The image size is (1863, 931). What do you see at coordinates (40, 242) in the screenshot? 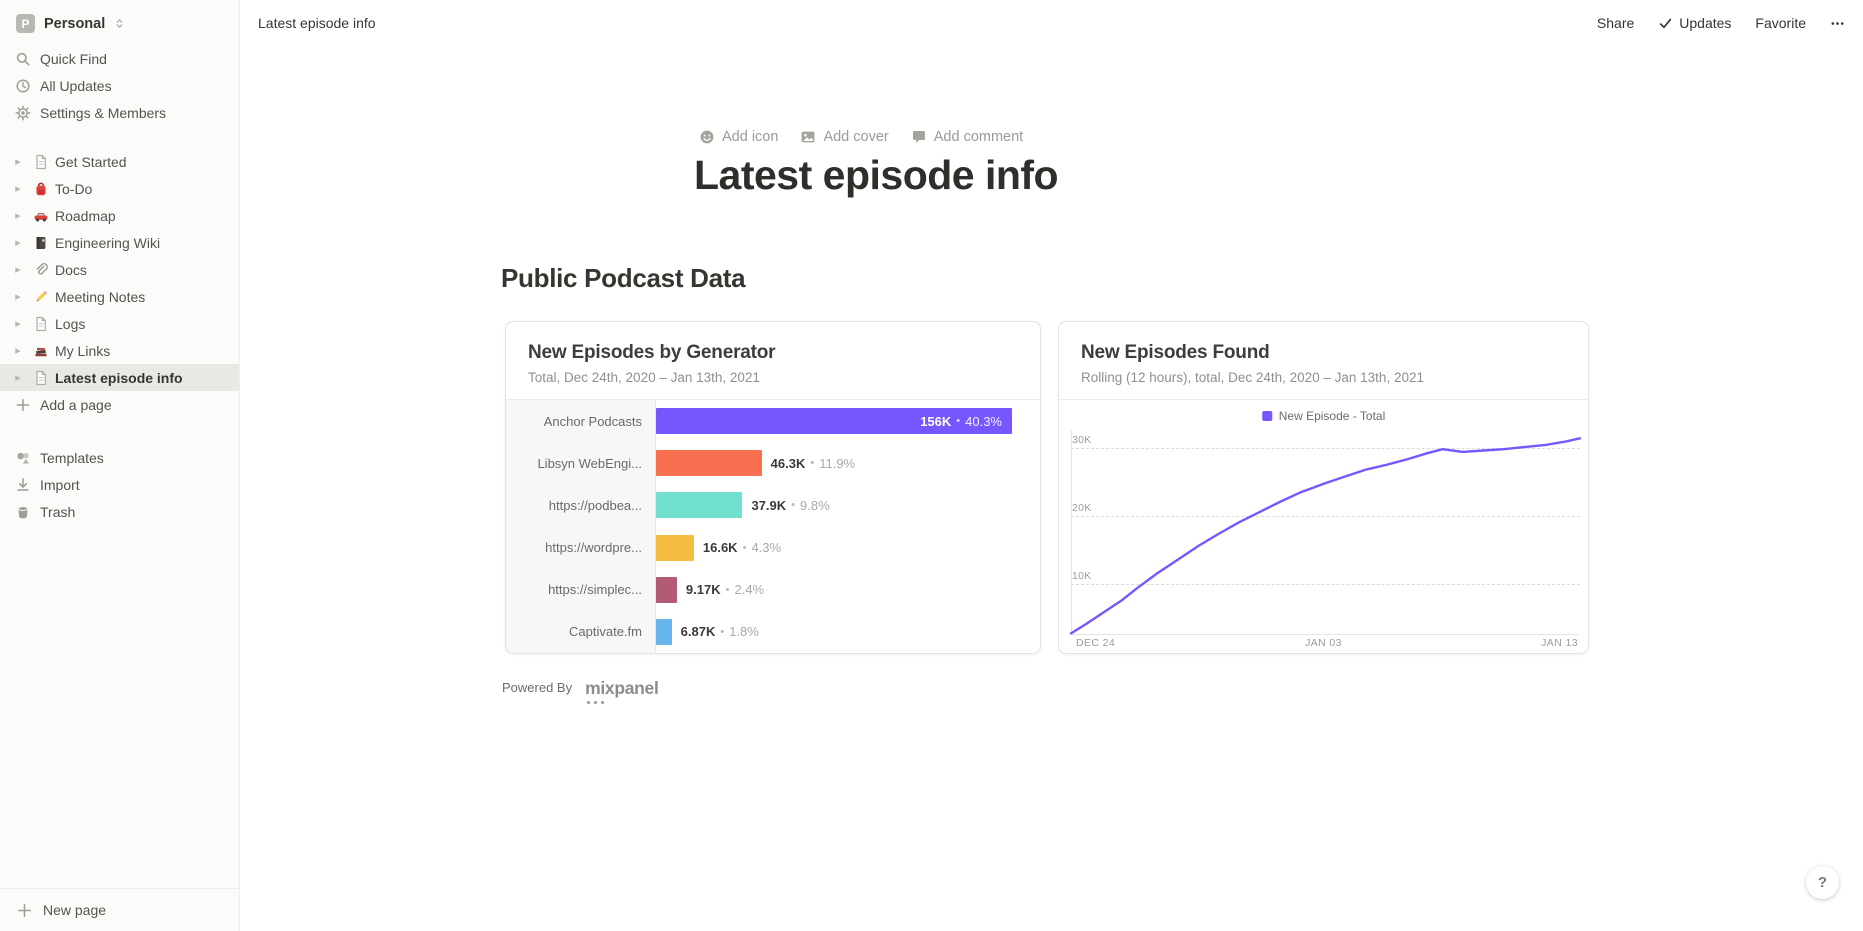
I see `notebook-icon` at bounding box center [40, 242].